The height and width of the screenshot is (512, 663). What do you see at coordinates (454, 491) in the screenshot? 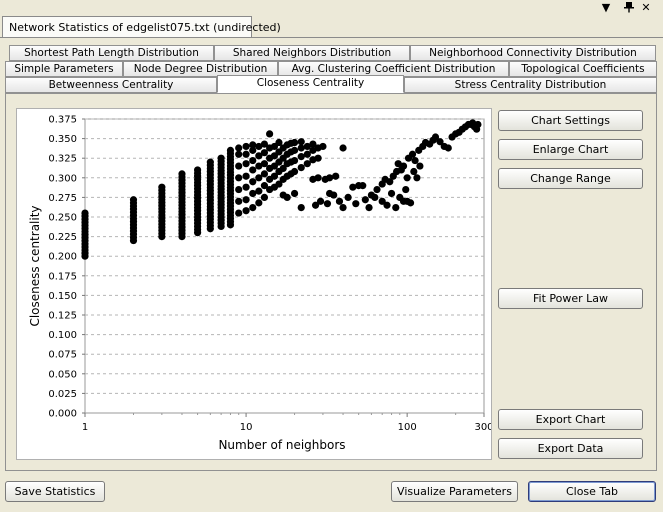
I see `visualize-parameters-button: Visualize Parameters` at bounding box center [454, 491].